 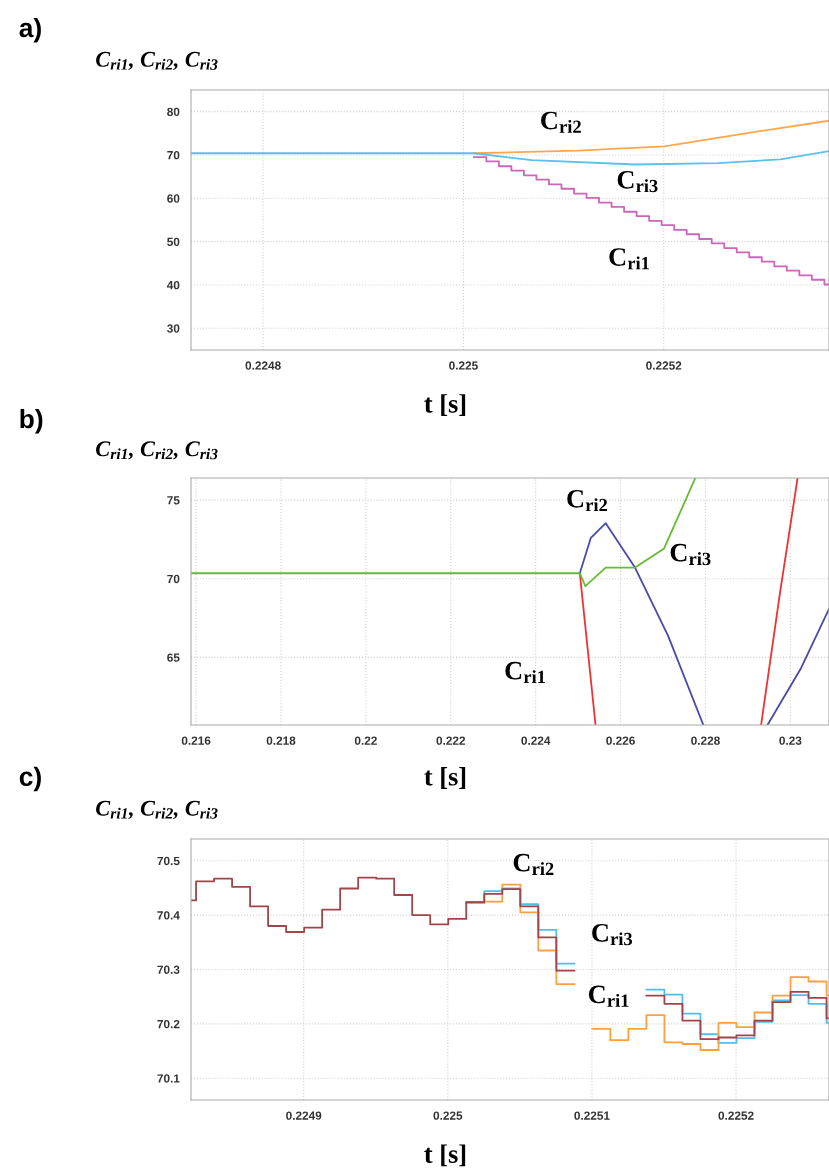 I want to click on y-tick-label: 70.1, so click(x=168, y=1078).